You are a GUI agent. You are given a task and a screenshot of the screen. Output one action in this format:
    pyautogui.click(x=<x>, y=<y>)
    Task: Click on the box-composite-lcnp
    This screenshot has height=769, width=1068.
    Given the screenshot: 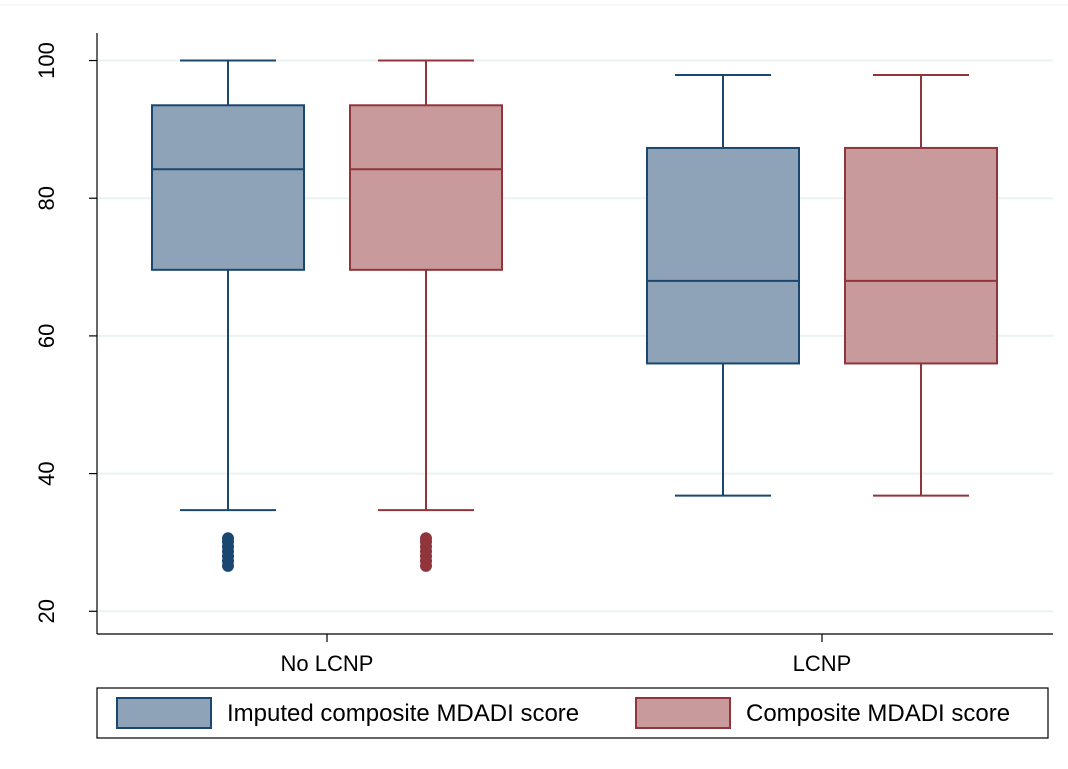 What is the action you would take?
    pyautogui.click(x=921, y=285)
    